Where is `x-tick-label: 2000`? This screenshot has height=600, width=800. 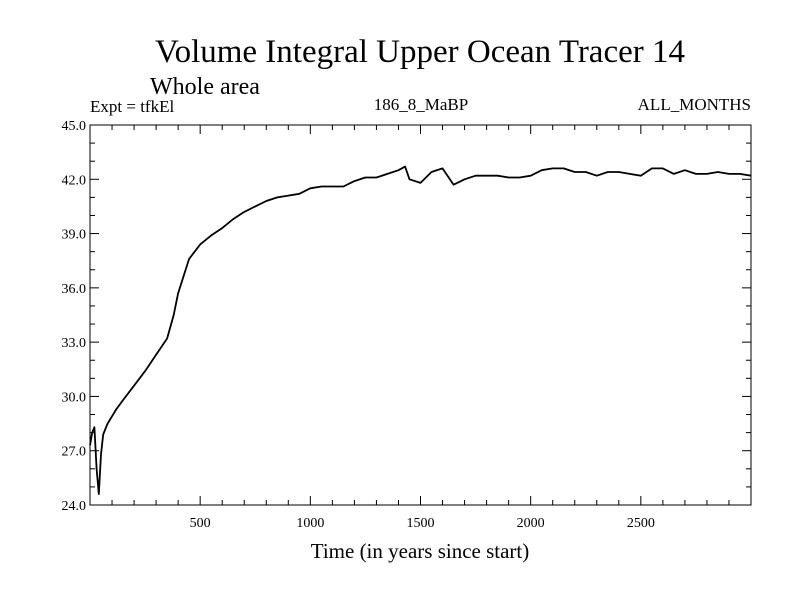 x-tick-label: 2000 is located at coordinates (531, 523).